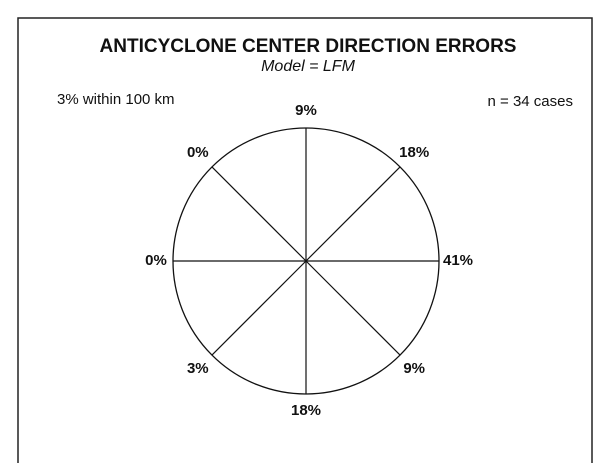  I want to click on annotation: n = 34 cases, so click(530, 101).